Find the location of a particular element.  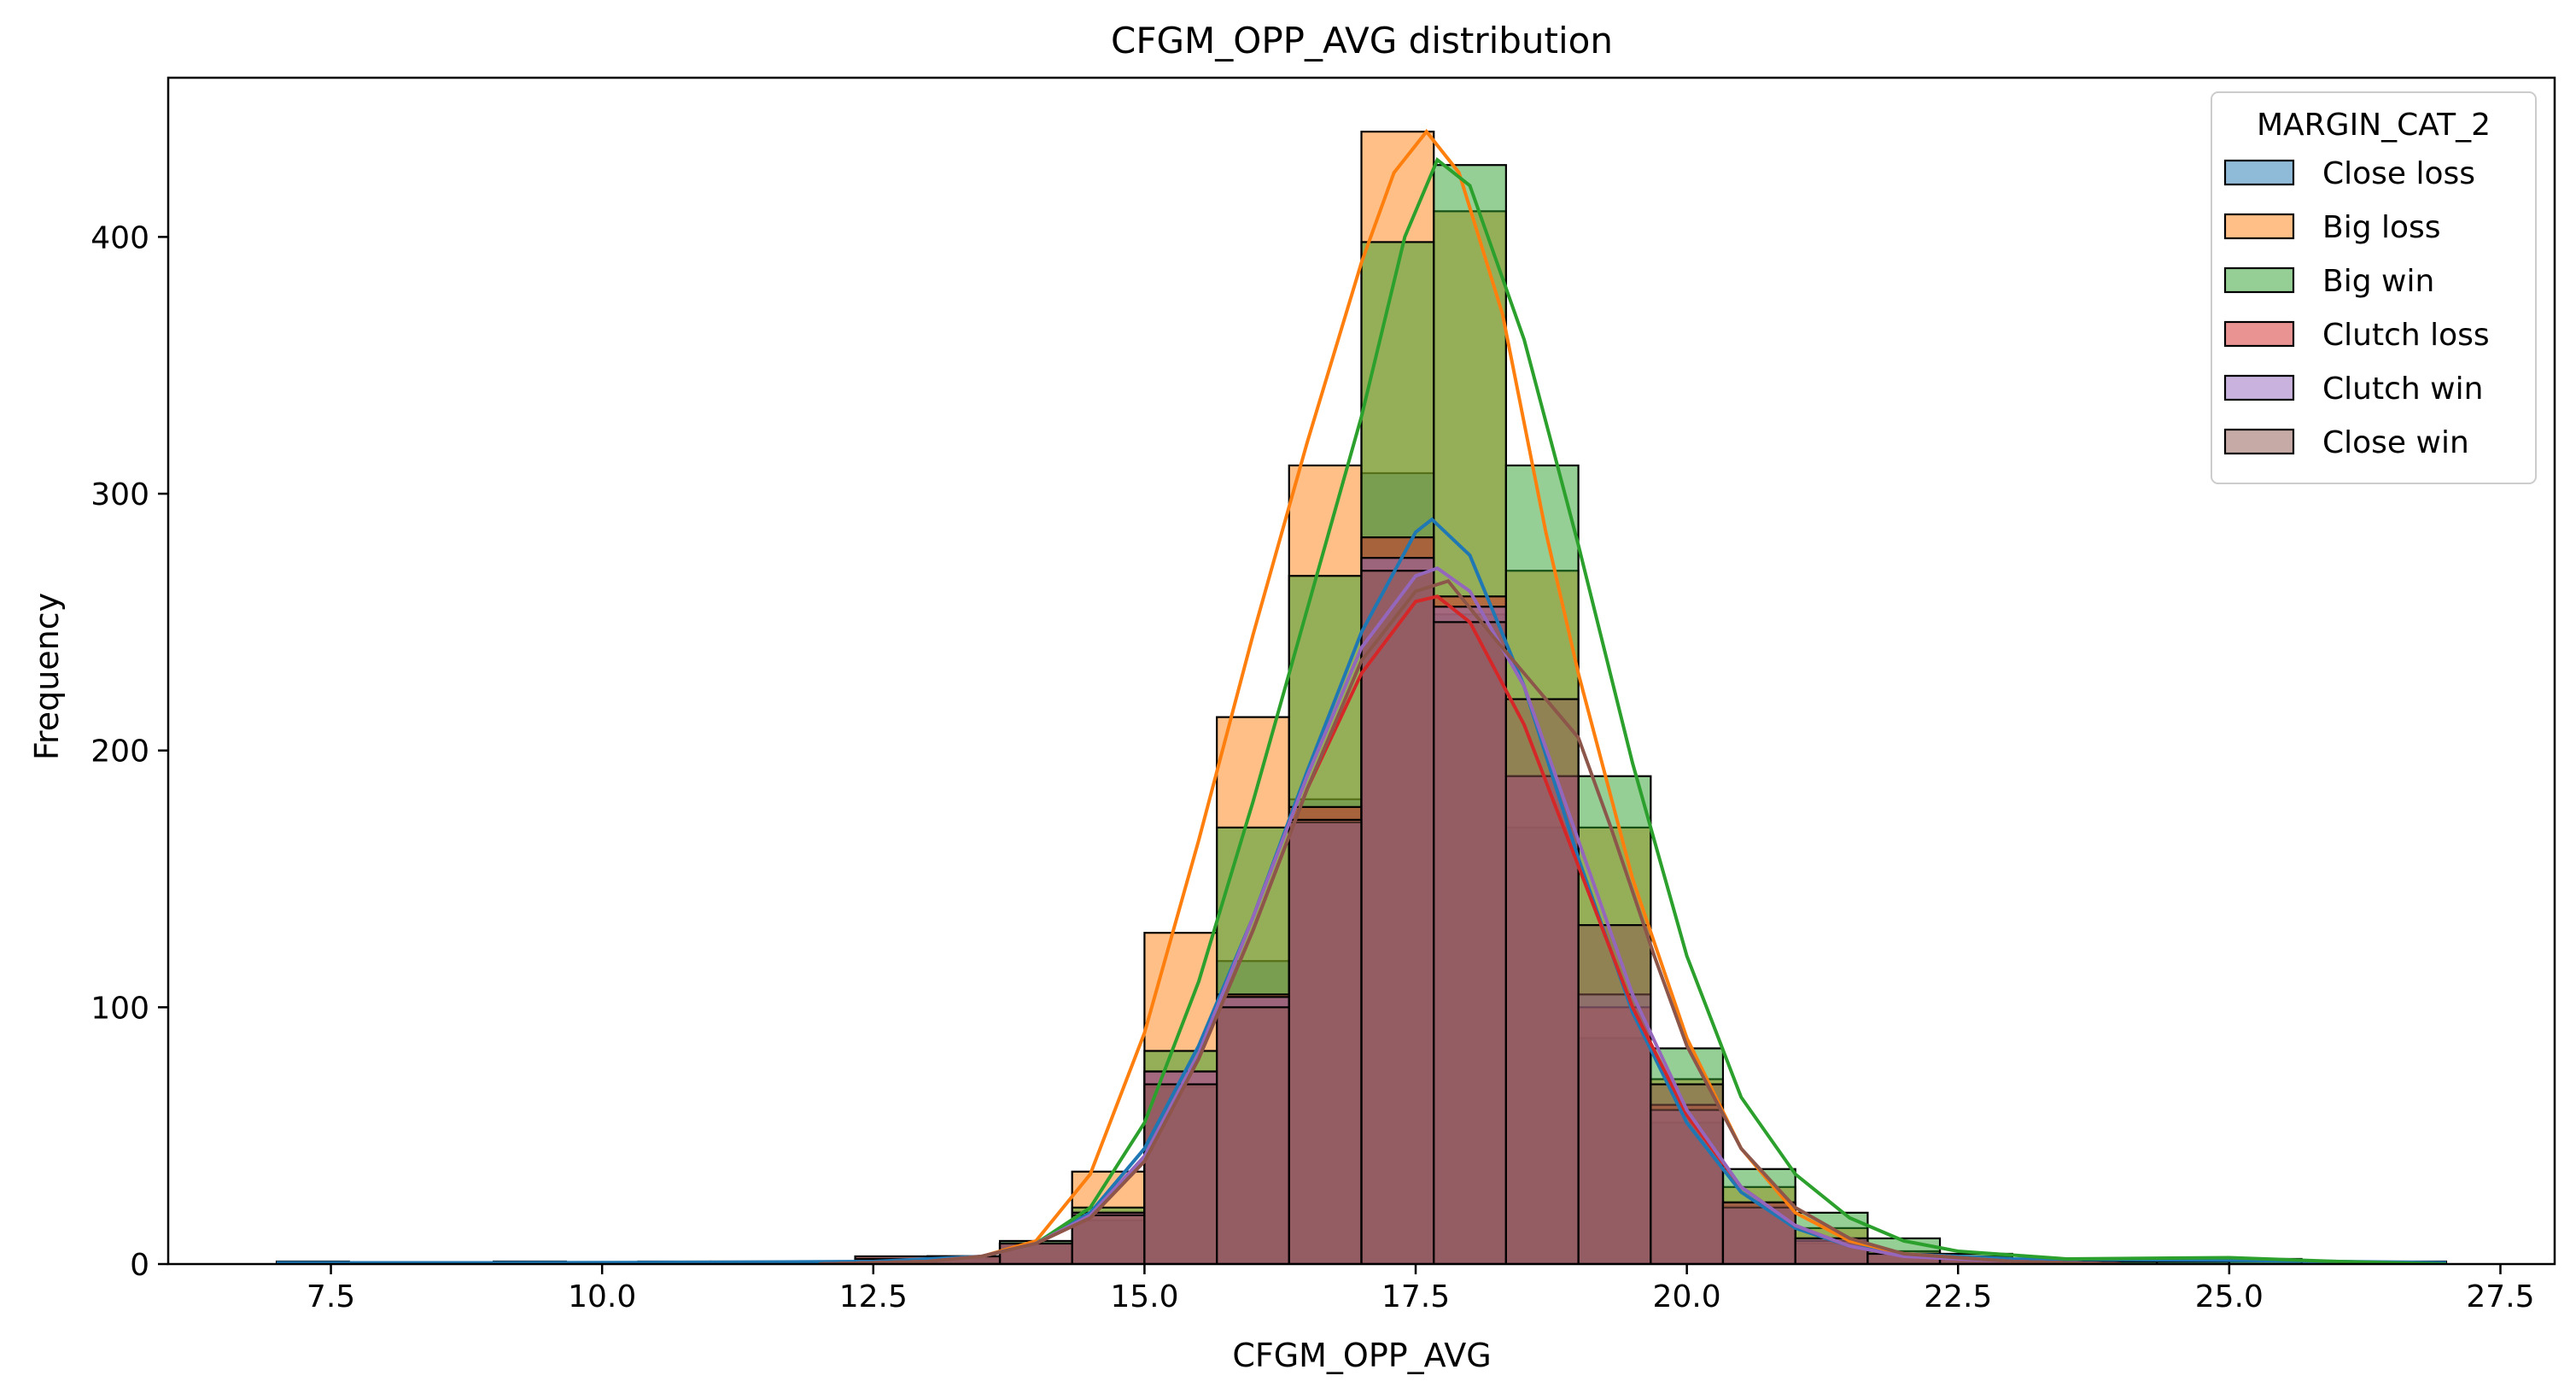

legend-label: Big loss is located at coordinates (2381, 228).